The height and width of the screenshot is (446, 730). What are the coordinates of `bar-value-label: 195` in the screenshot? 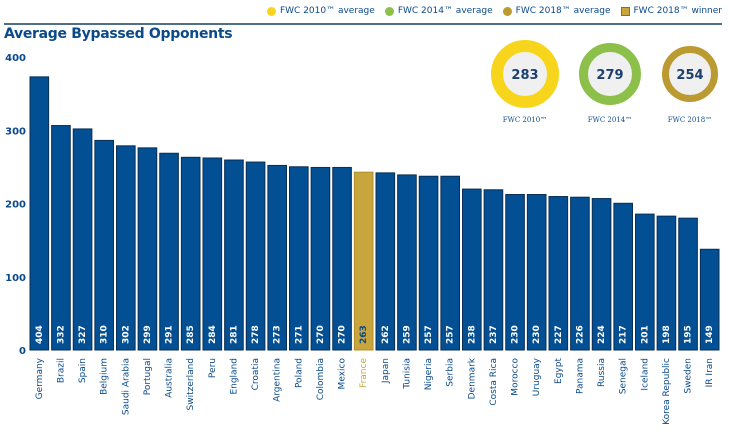 It's located at (689, 334).